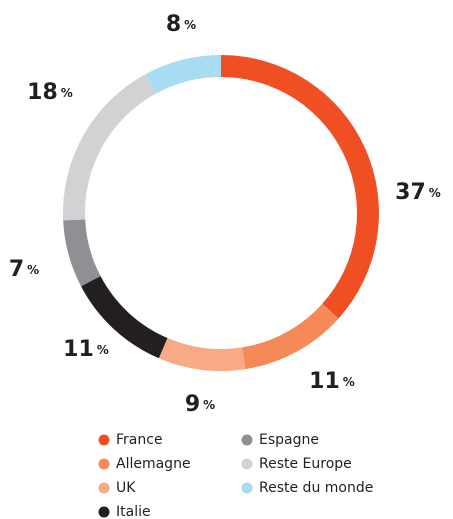  I want to click on data-label: 7%, so click(24, 269).